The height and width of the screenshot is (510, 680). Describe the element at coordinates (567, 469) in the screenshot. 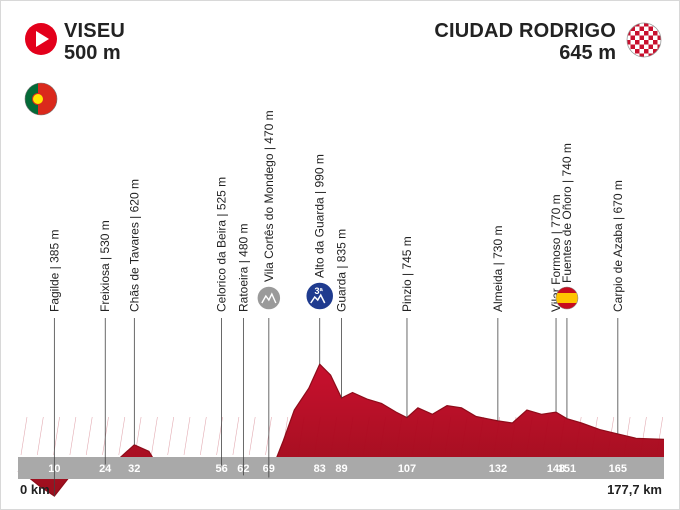

I see `km-tick-label: 151` at that location.